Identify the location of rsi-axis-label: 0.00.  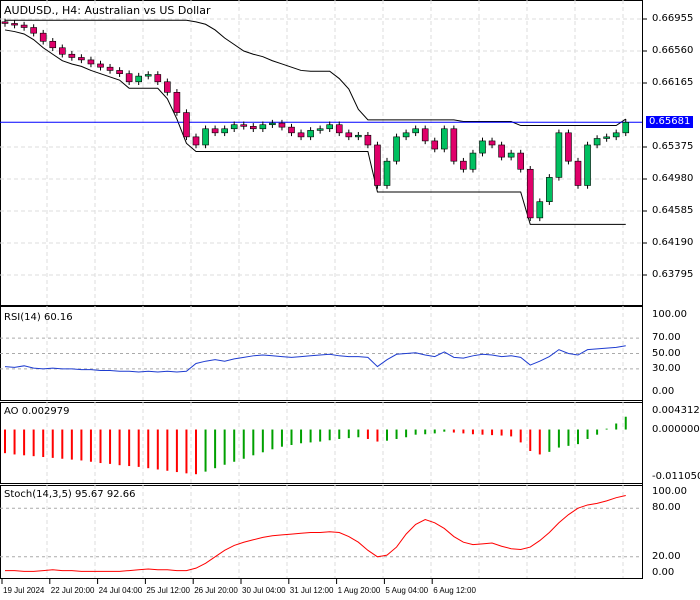
(663, 391).